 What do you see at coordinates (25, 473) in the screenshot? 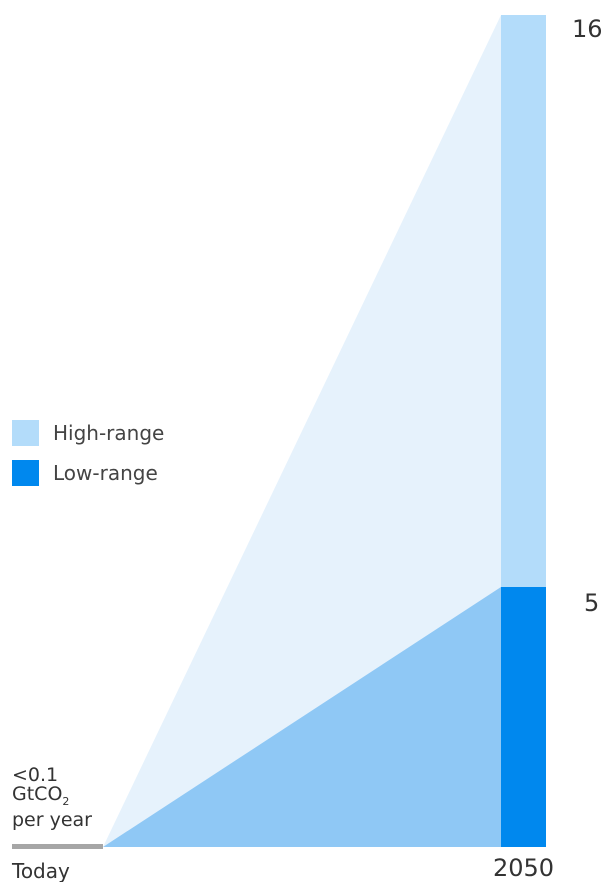
I see `legend-swatch-low-range` at bounding box center [25, 473].